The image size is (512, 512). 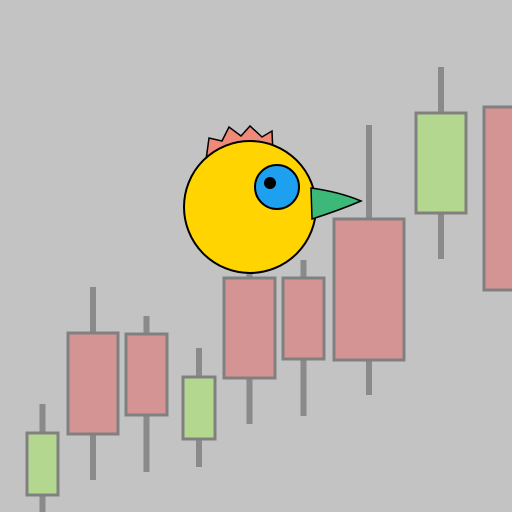 What do you see at coordinates (270, 183) in the screenshot?
I see `bird-pupil-icon` at bounding box center [270, 183].